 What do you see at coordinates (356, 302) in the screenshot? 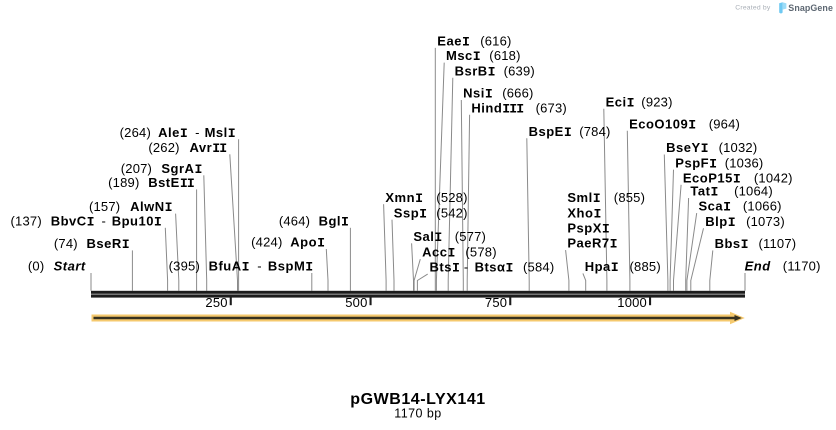
I see `svg-text: 500` at bounding box center [356, 302].